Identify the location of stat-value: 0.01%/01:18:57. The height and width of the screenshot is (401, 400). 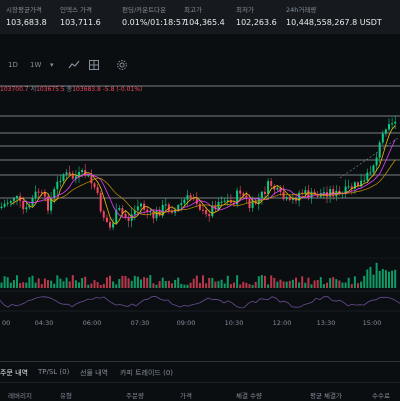
(154, 22).